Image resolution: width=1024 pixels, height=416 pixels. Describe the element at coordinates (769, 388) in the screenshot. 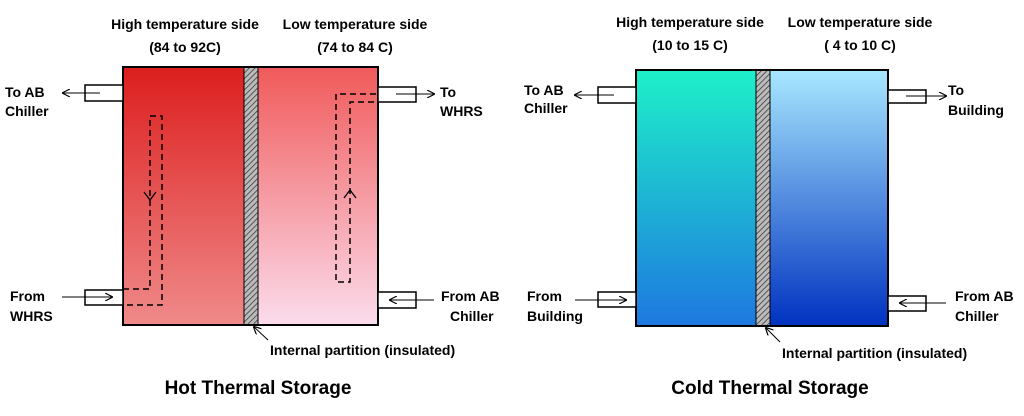

I see `storage-title: Cold Thermal Storage` at that location.